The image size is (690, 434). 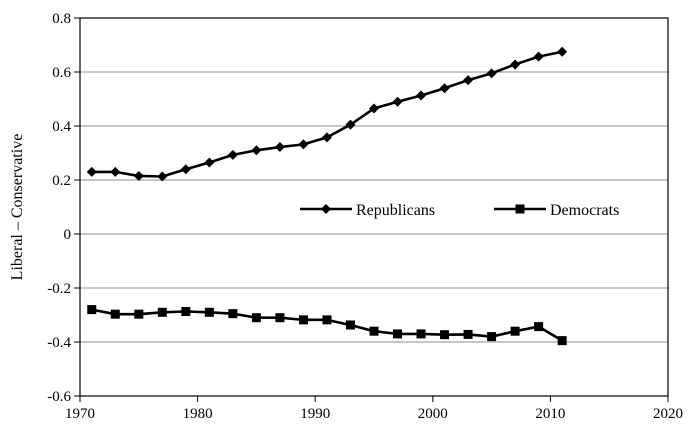 I want to click on y-tick-label: 0, so click(x=68, y=235).